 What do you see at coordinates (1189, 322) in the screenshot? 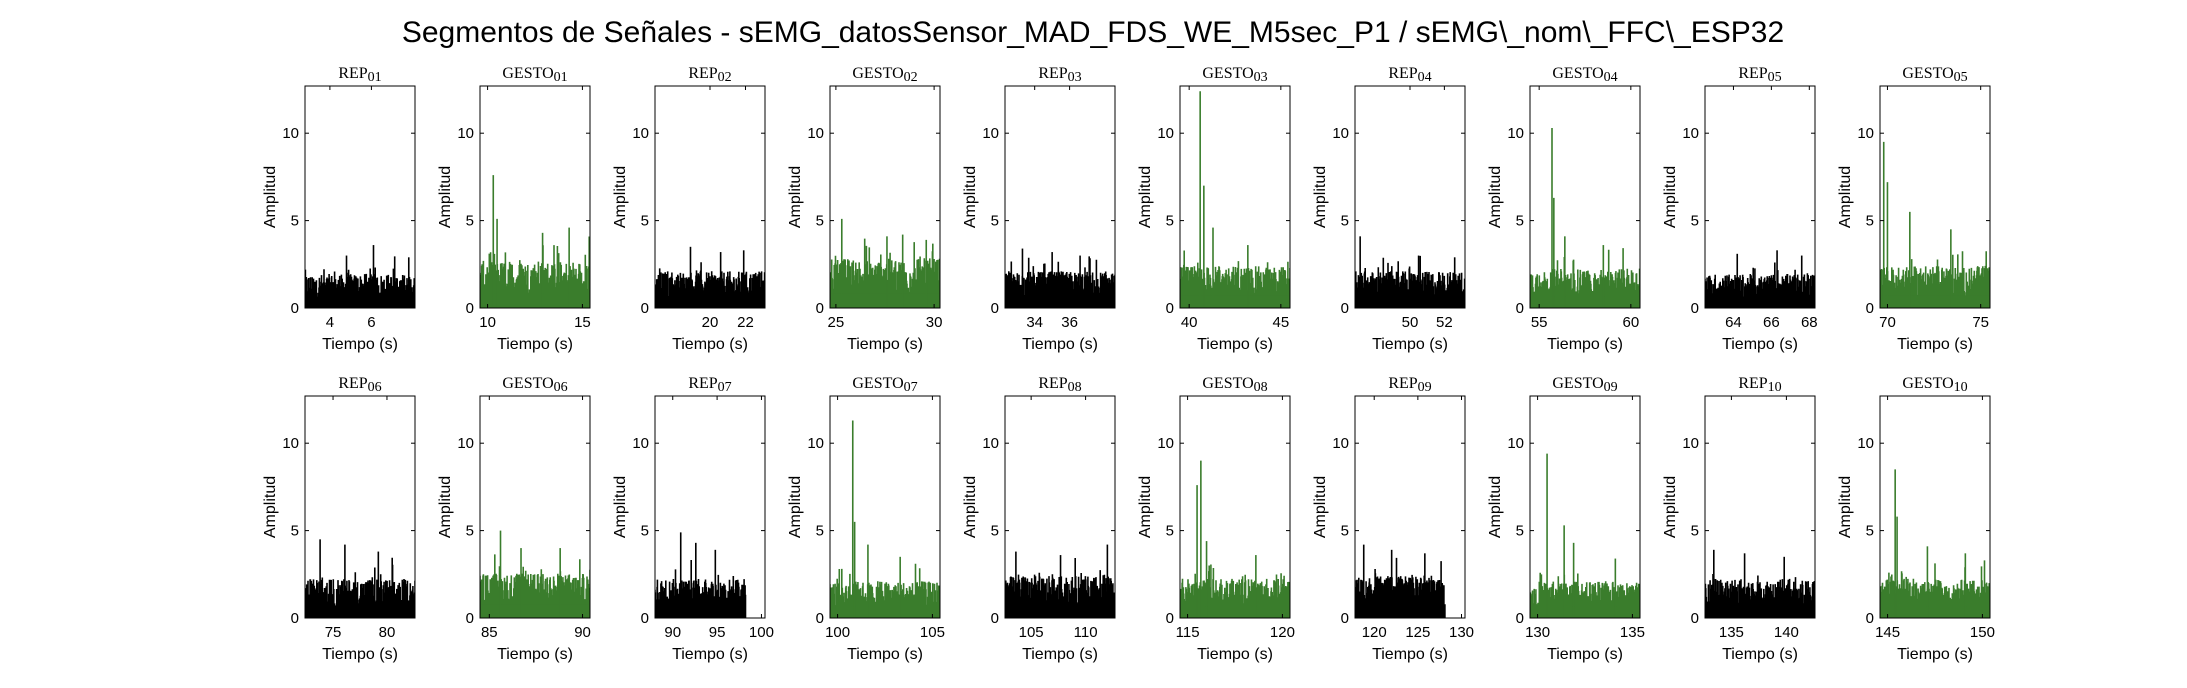
I see `x-tick-label: 40` at bounding box center [1189, 322].